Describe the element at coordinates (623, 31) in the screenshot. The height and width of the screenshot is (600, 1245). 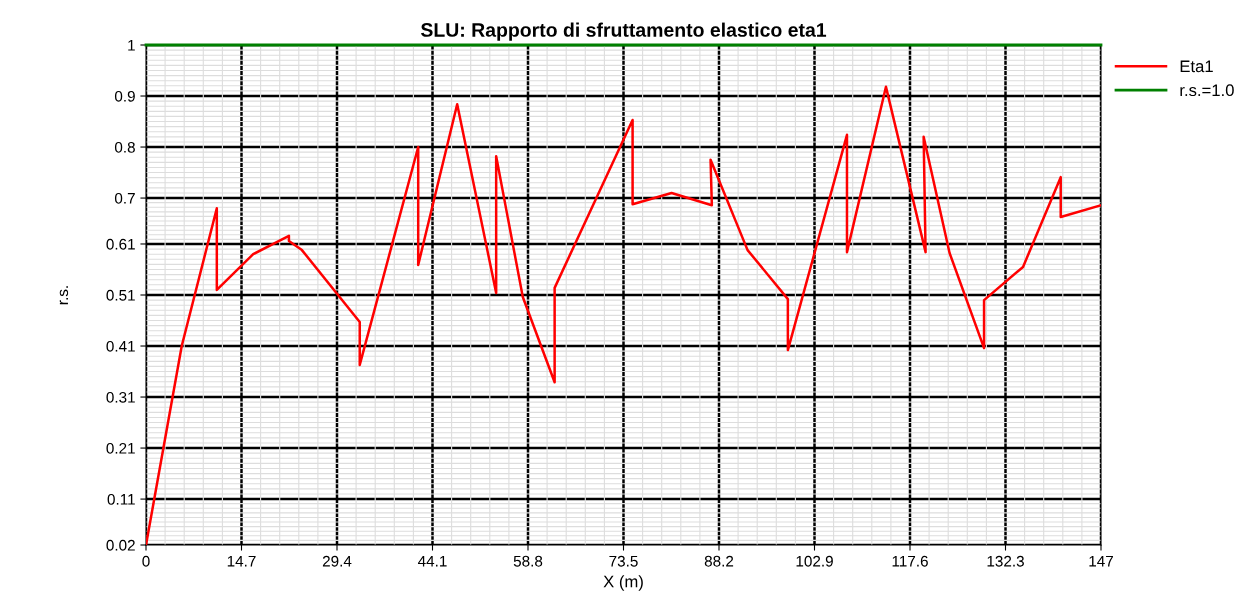
I see `chart-title: SLU: Rapporto di sfruttamento elastico eta1` at that location.